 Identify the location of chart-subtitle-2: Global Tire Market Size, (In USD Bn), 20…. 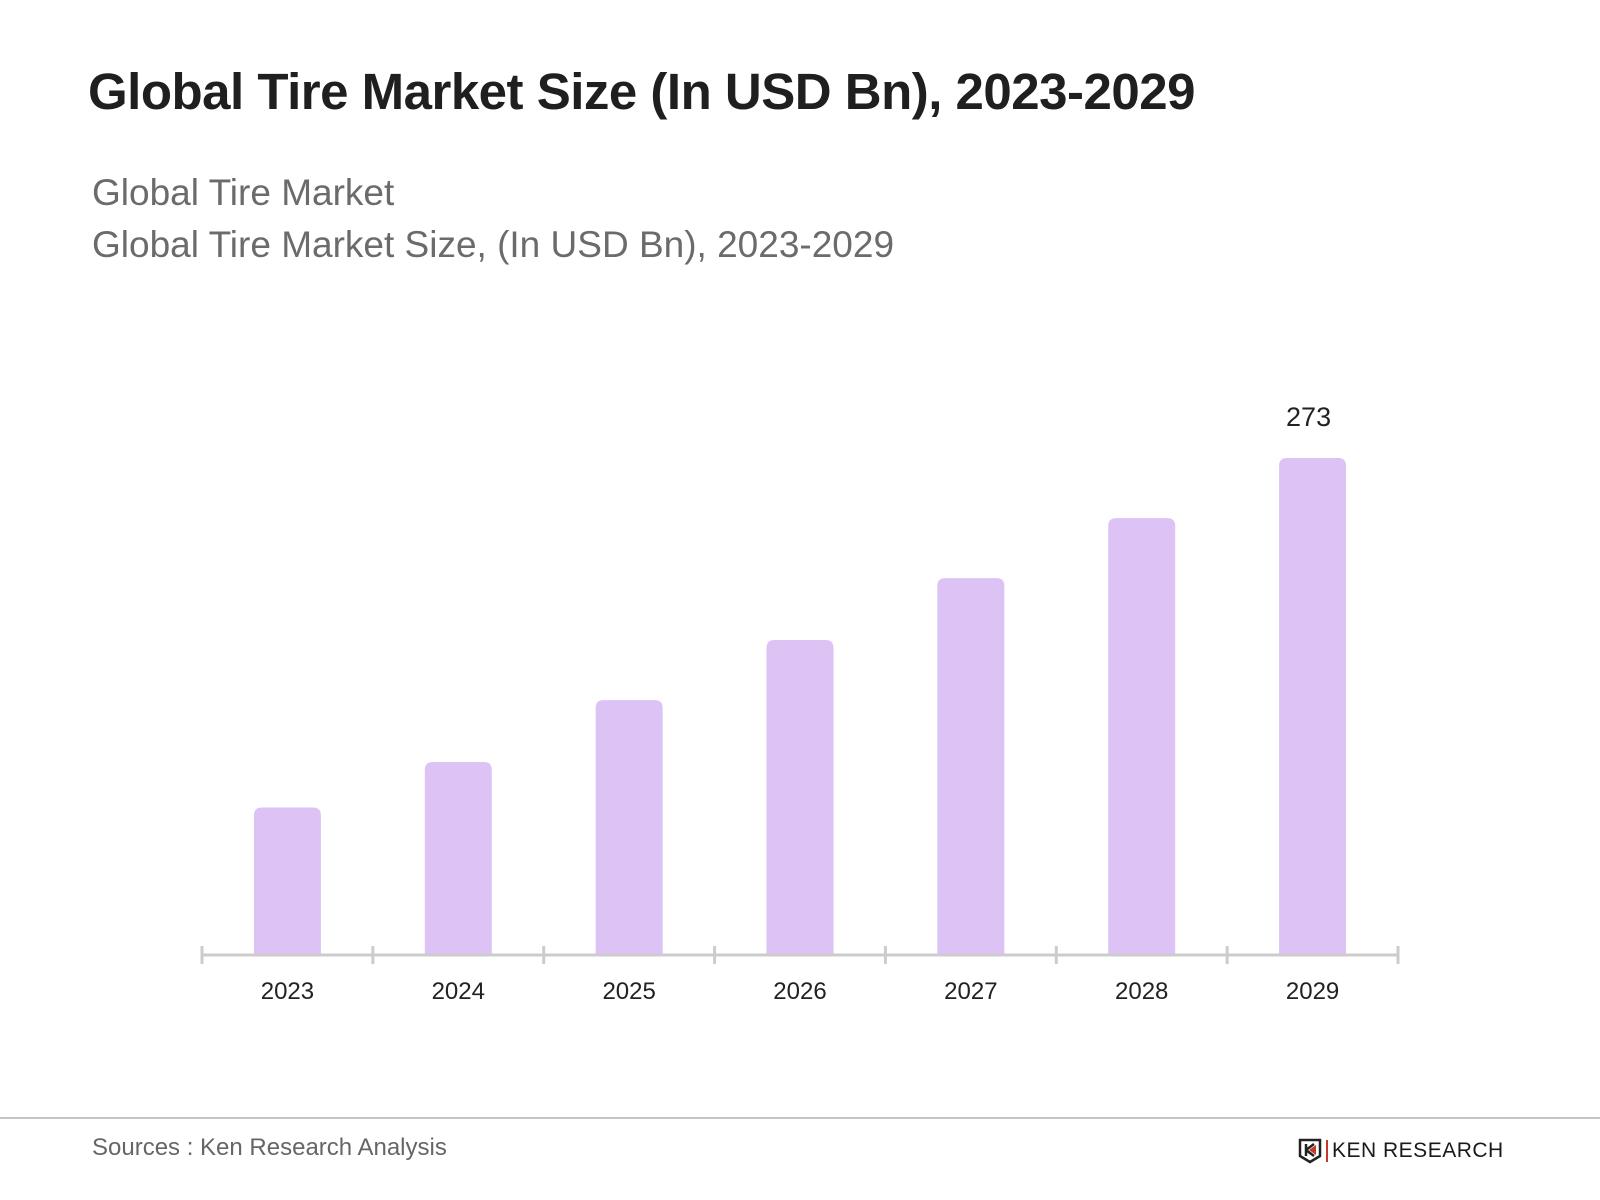
(493, 244).